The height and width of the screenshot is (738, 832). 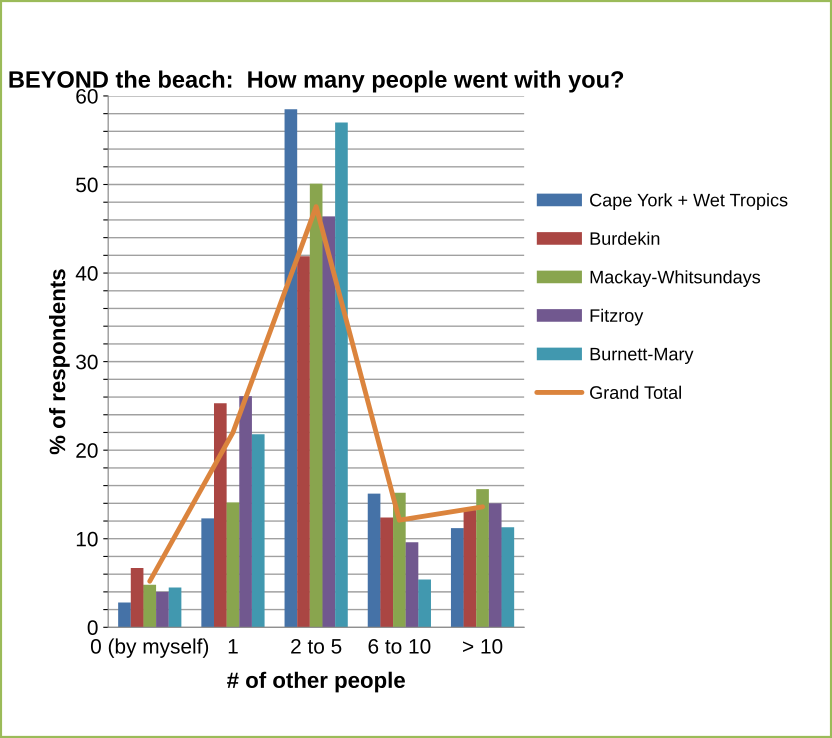 I want to click on y-tick-label: 10, so click(x=87, y=539).